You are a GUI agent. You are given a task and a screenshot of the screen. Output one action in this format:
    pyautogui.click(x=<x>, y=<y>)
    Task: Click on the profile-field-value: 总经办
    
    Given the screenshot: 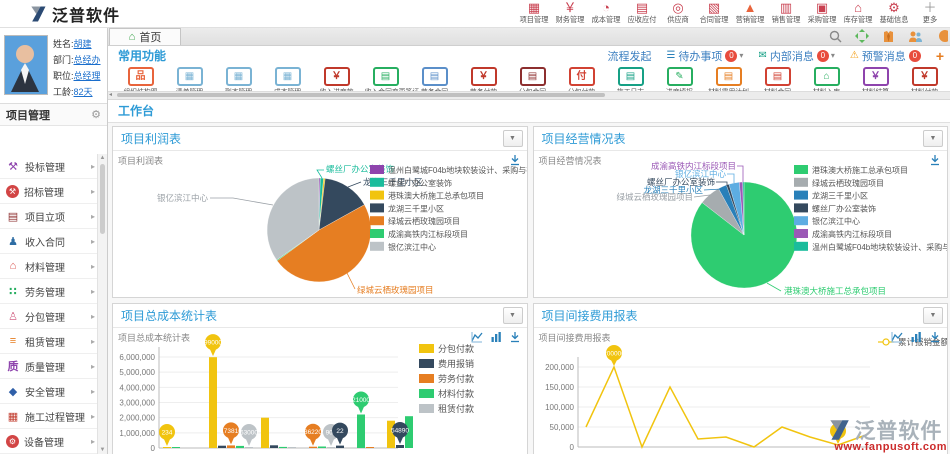 What is the action you would take?
    pyautogui.click(x=87, y=60)
    